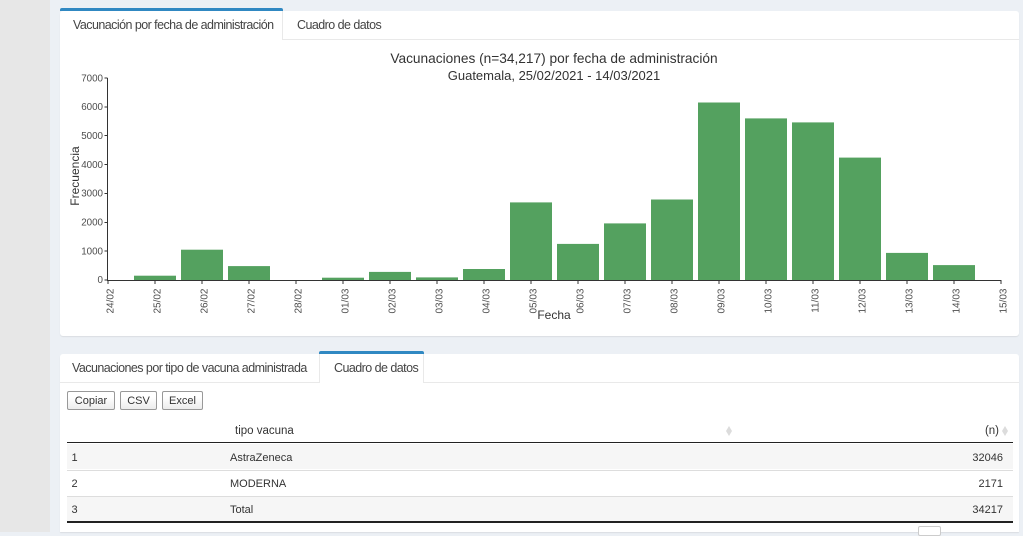  I want to click on svg-text: 6000, so click(92, 107).